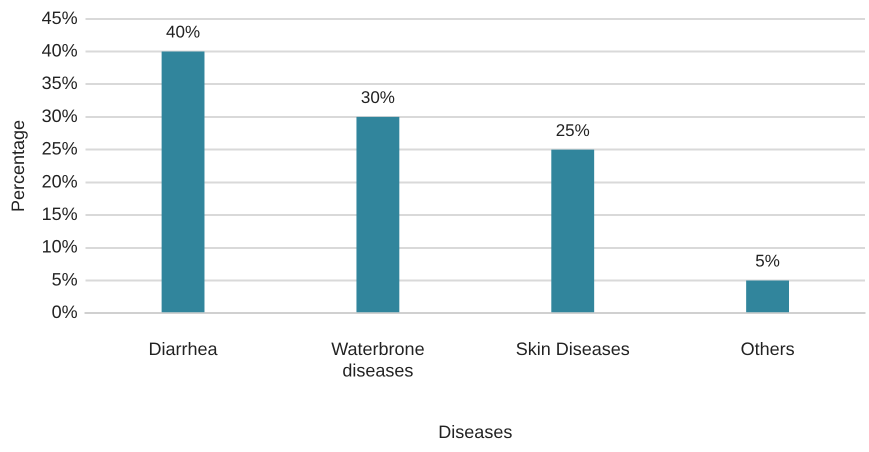 This screenshot has height=452, width=869. What do you see at coordinates (377, 98) in the screenshot?
I see `data-label: 30%` at bounding box center [377, 98].